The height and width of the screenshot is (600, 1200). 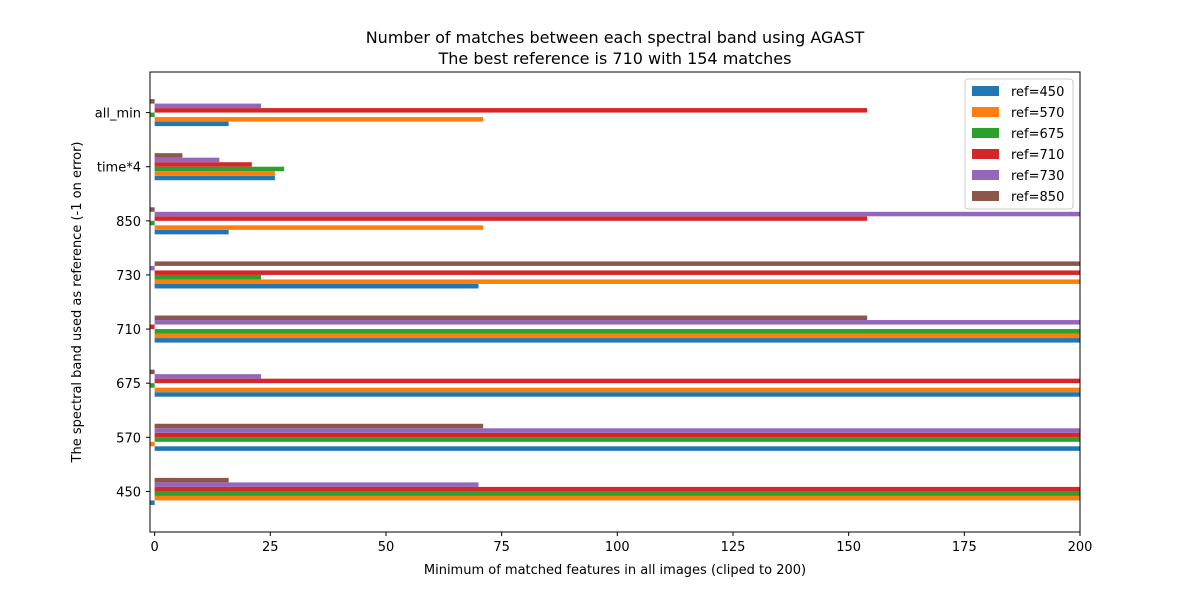 What do you see at coordinates (617, 547) in the screenshot?
I see `x-tick-label: 100` at bounding box center [617, 547].